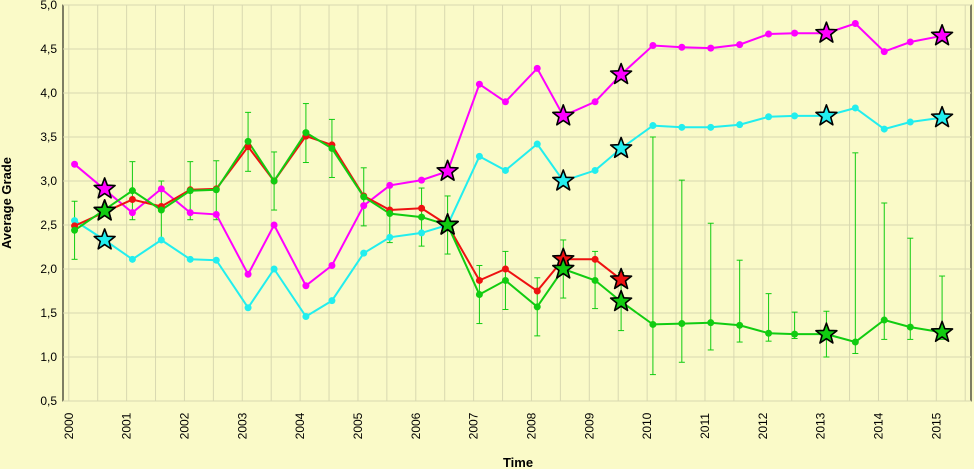  What do you see at coordinates (300, 425) in the screenshot?
I see `x-tick-label: 2004` at bounding box center [300, 425].